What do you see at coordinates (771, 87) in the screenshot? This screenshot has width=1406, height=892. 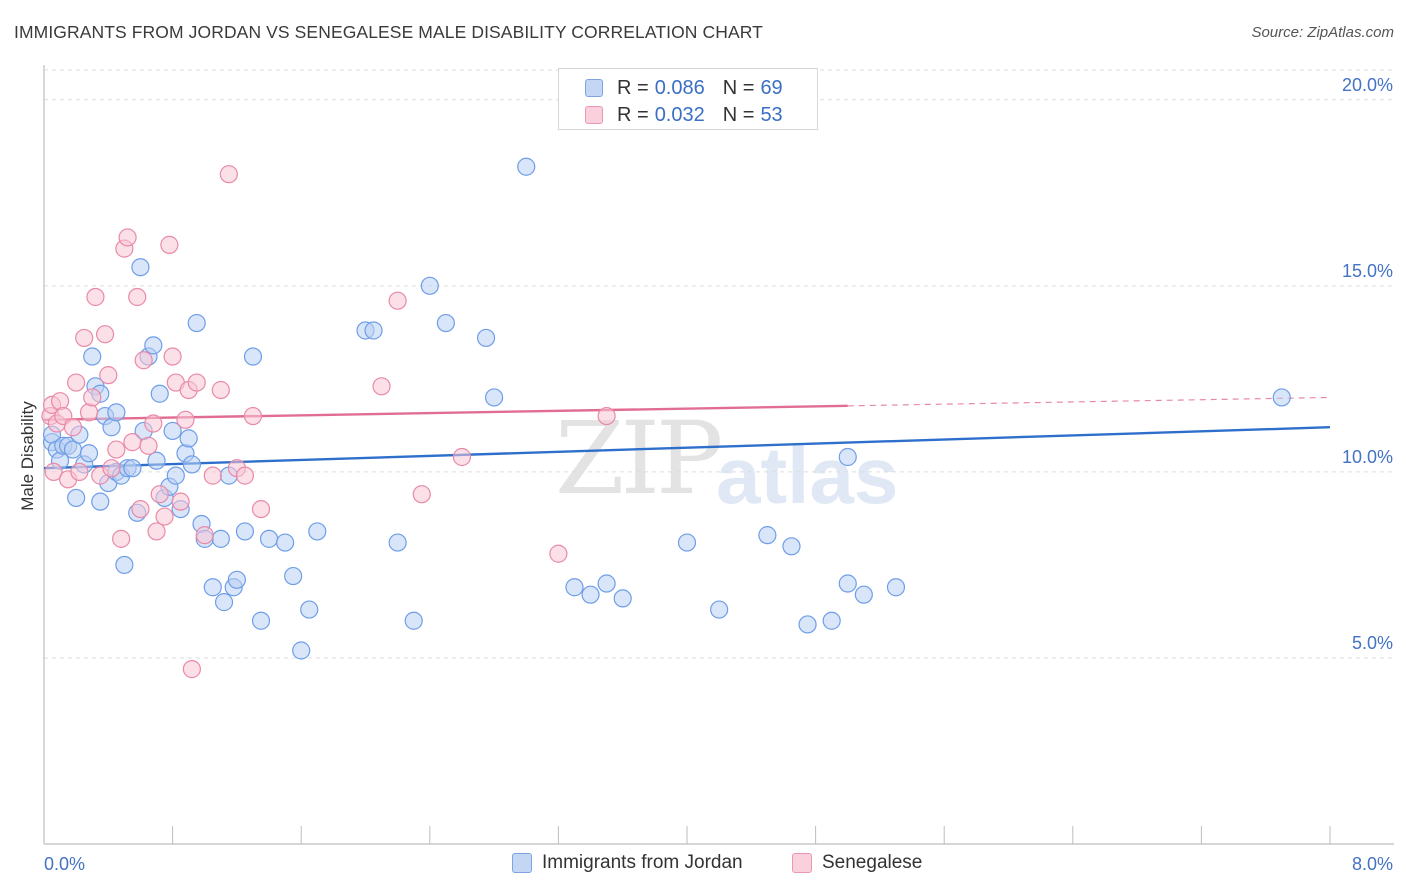 I see `legend-n-value: 69` at bounding box center [771, 87].